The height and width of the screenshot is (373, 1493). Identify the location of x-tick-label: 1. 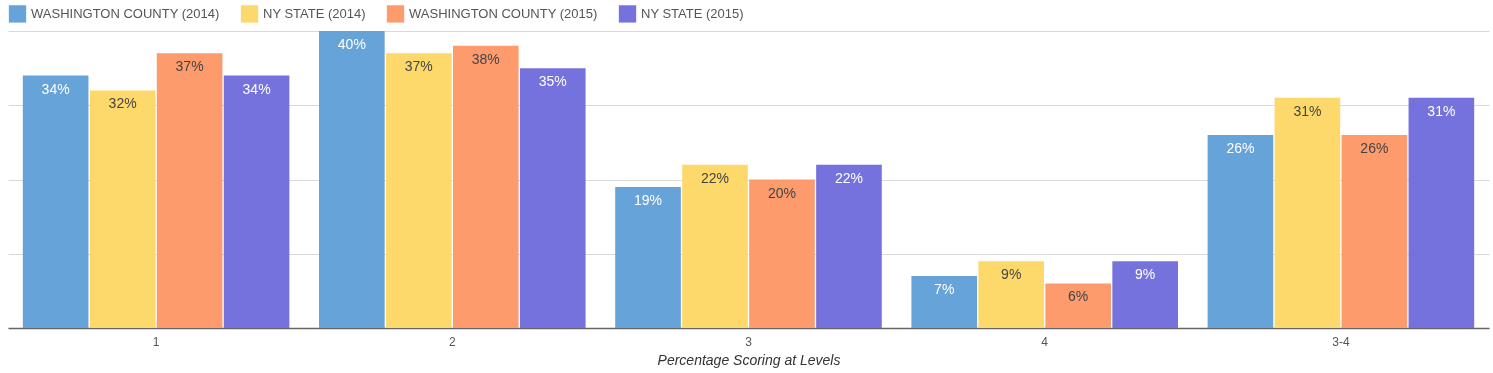
(156, 341).